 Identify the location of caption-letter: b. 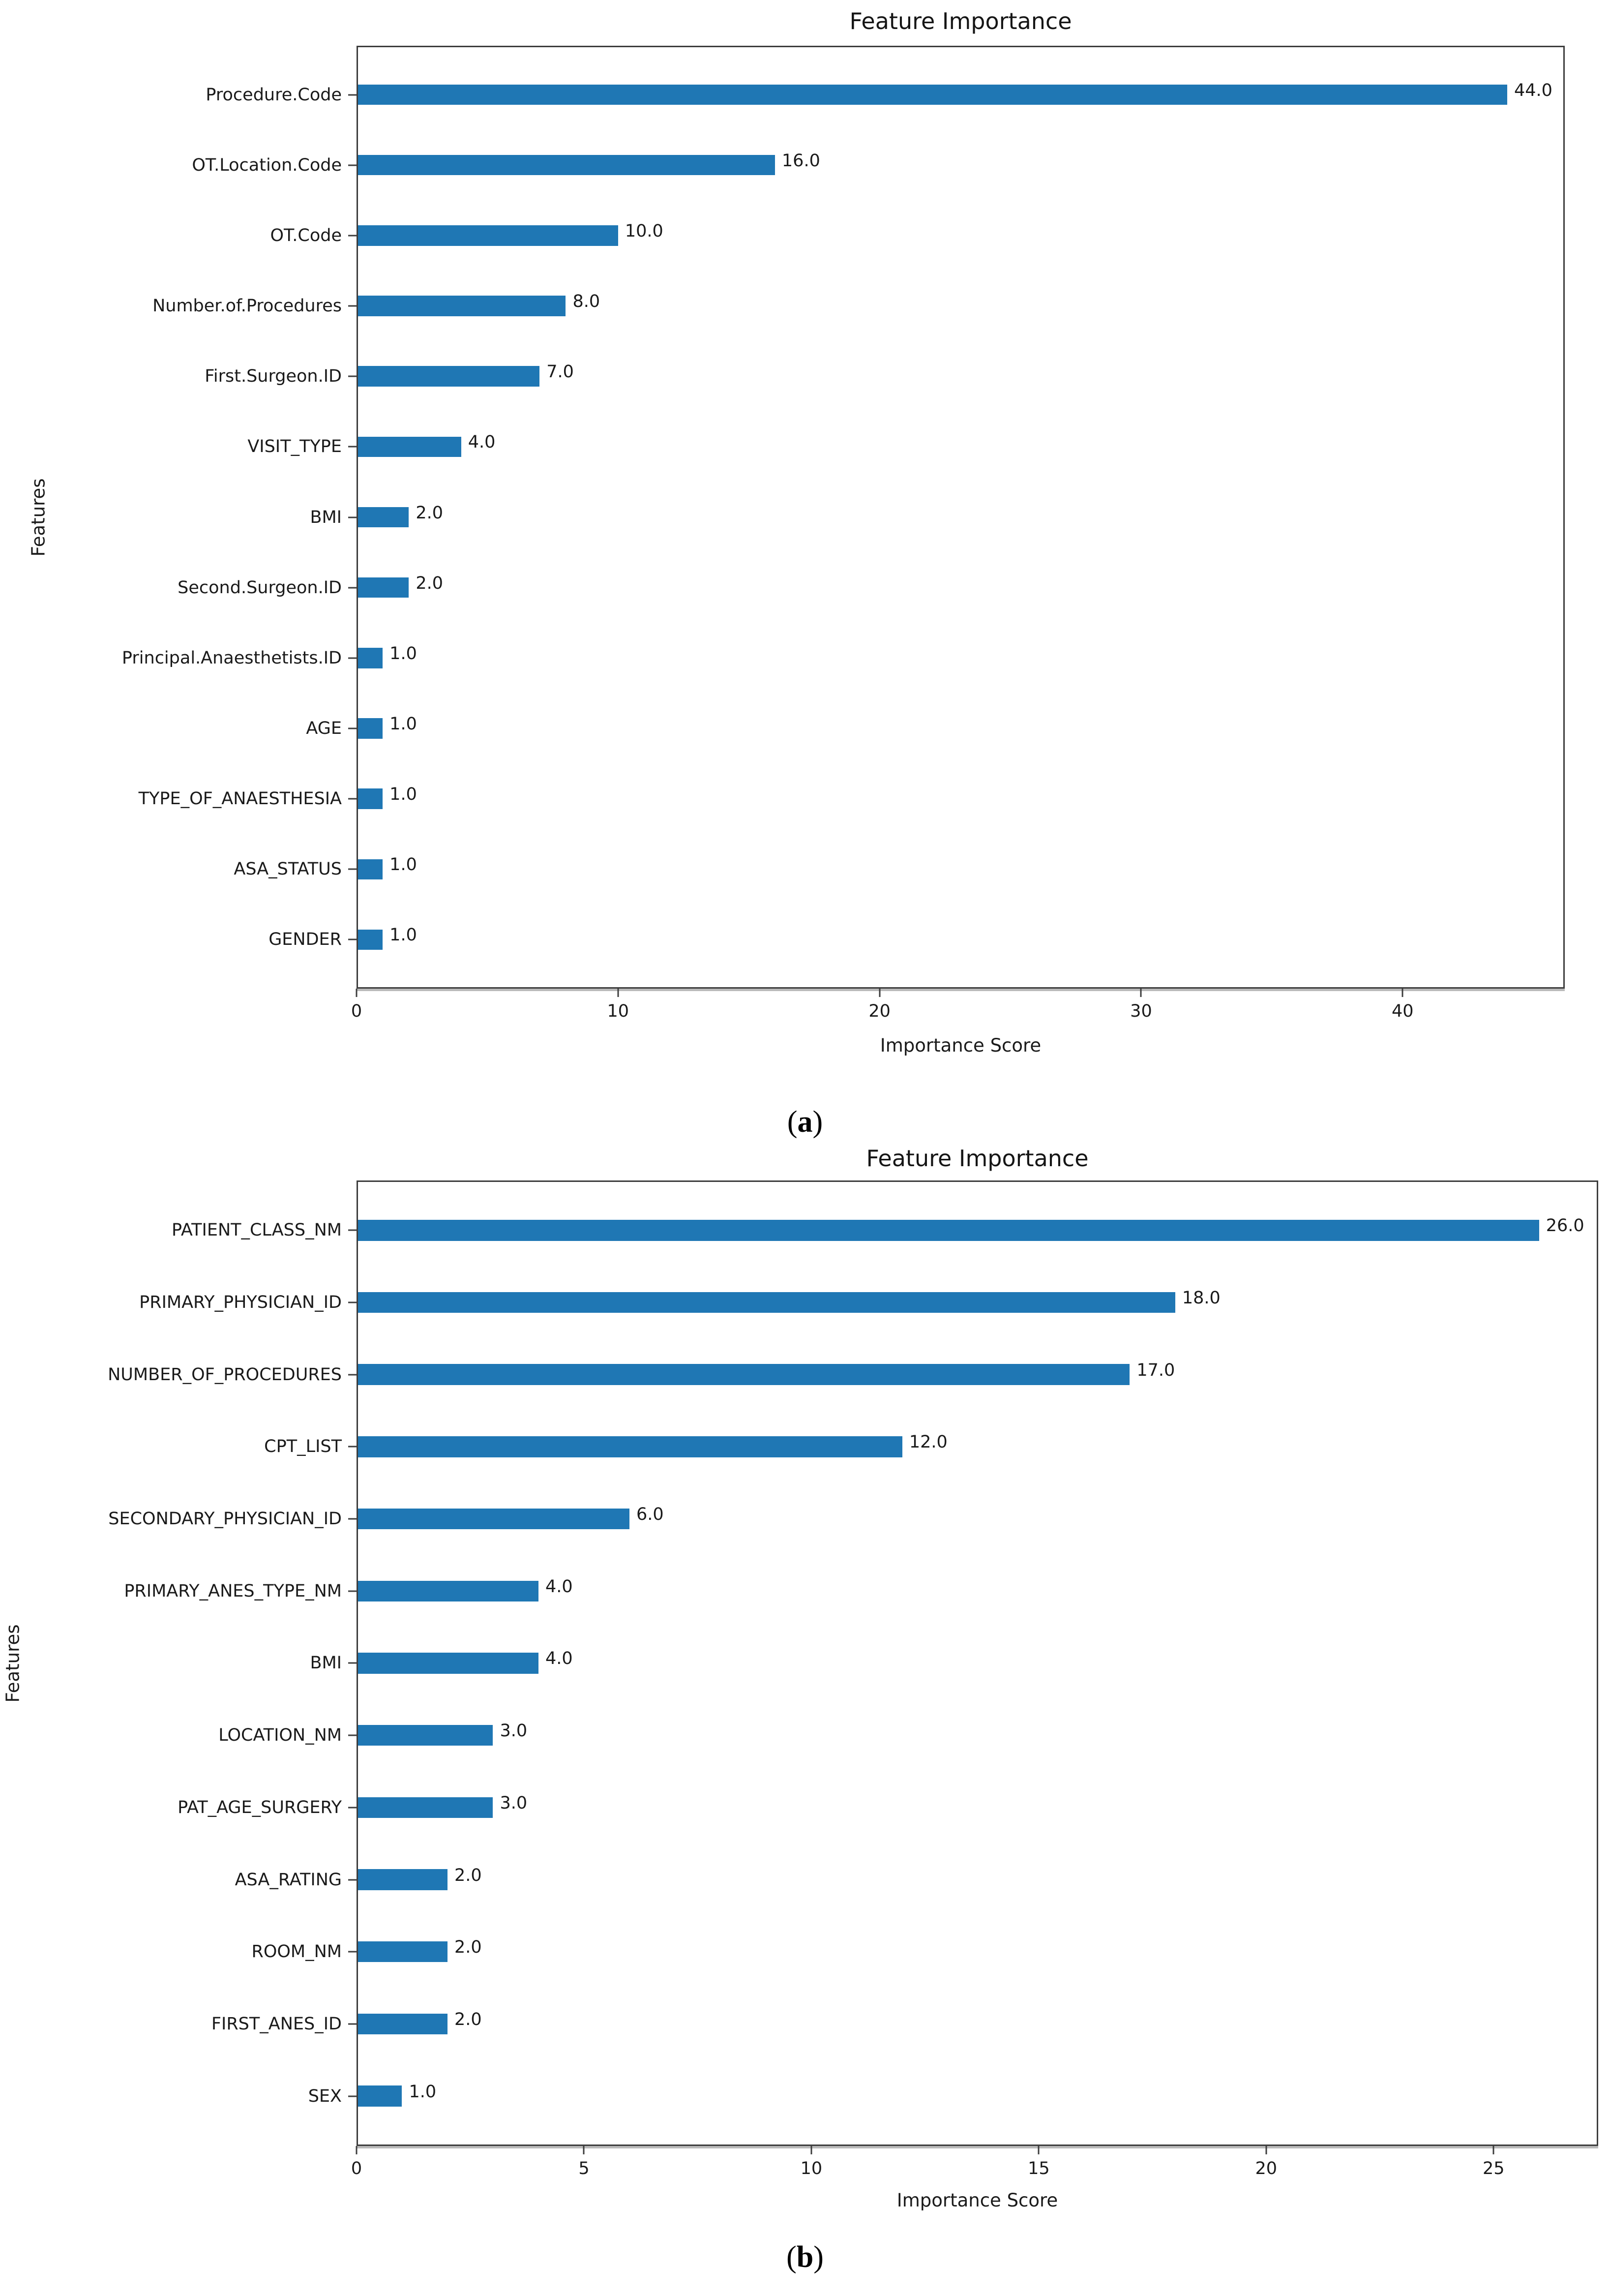
(805, 2257).